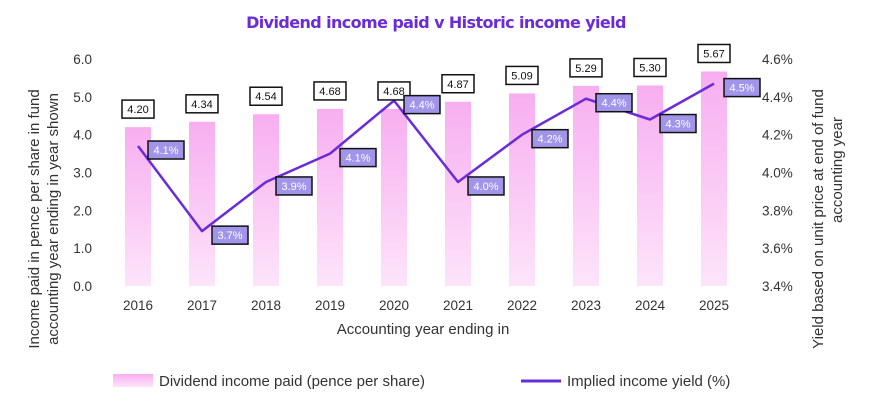 The image size is (869, 404). What do you see at coordinates (82, 210) in the screenshot?
I see `y-tick-label: 2.0` at bounding box center [82, 210].